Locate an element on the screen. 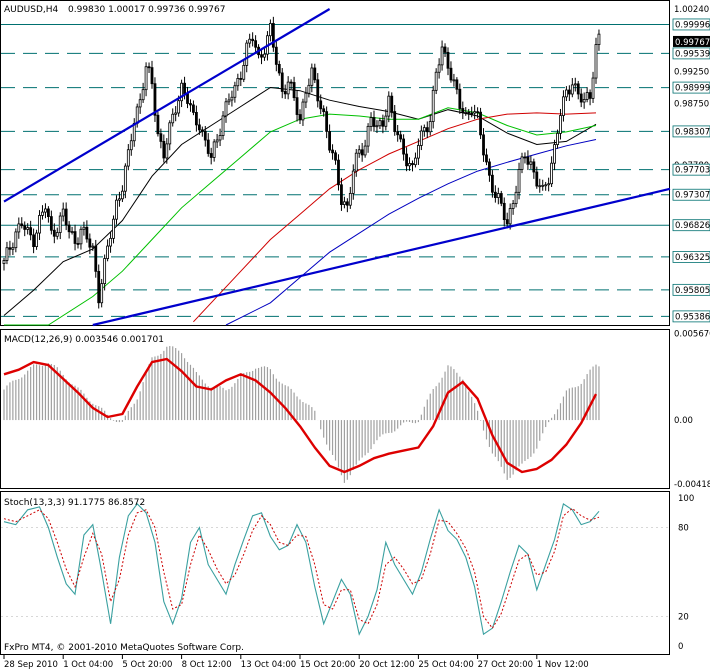  stoch-axis-tick-label: 80 is located at coordinates (683, 529).